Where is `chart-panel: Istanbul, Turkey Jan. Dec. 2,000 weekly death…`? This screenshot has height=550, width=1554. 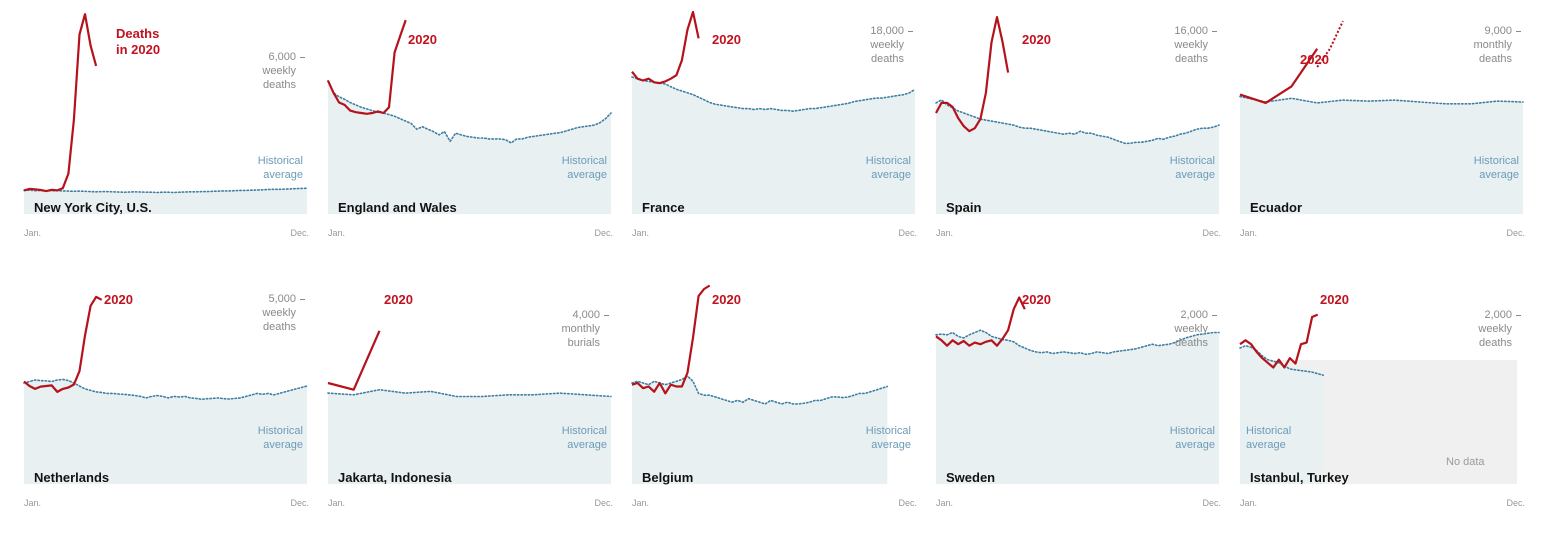
chart-panel: Istanbul, Turkey Jan. Dec. 2,000 weekly death… is located at coordinates (1382, 415).